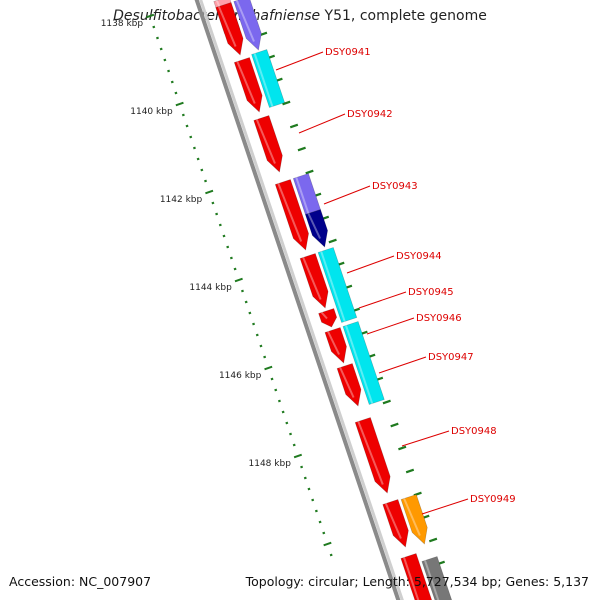 This screenshot has height=600, width=600. I want to click on gene-label: DSY0947, so click(451, 357).